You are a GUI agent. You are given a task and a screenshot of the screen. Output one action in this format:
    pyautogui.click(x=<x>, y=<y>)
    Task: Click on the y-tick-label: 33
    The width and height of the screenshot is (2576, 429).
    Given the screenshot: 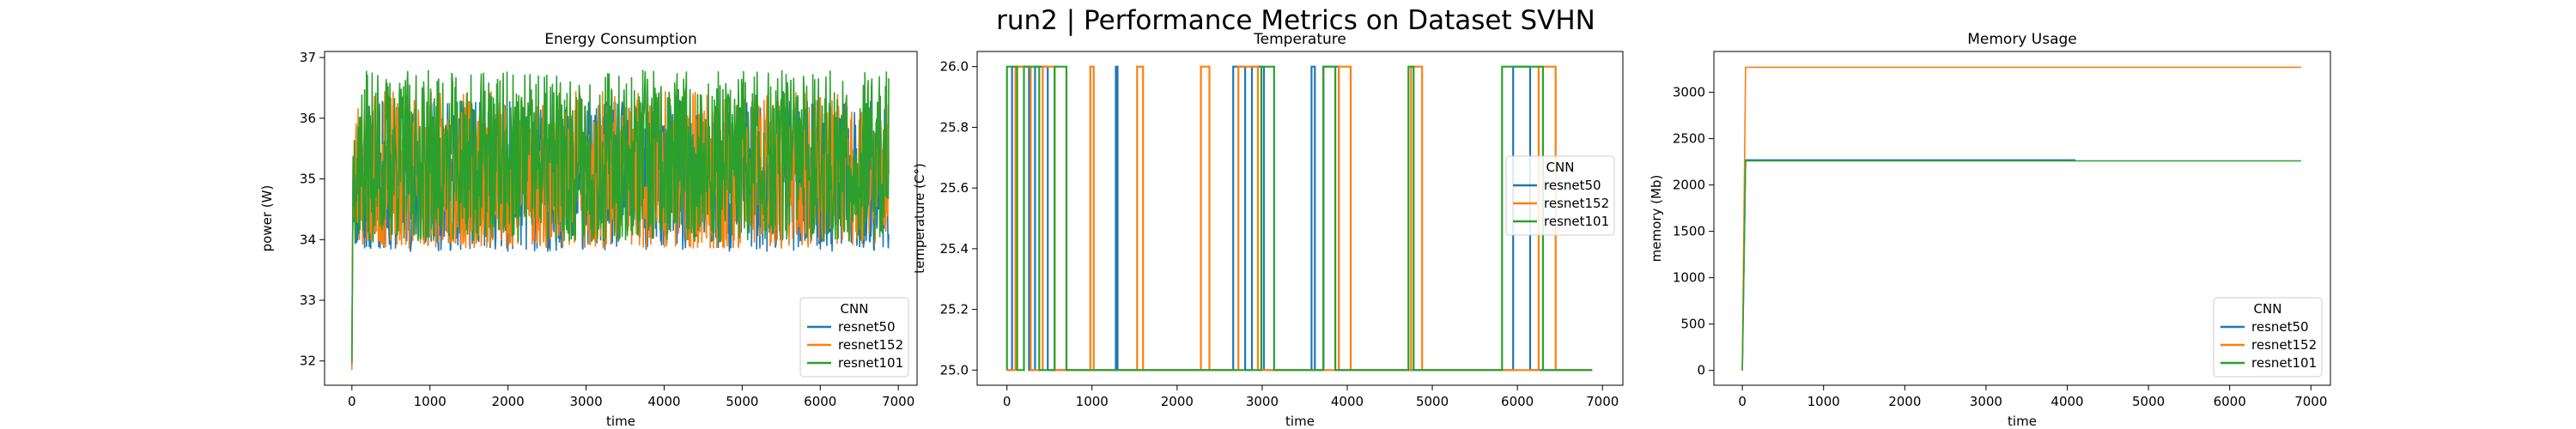 What is the action you would take?
    pyautogui.click(x=308, y=300)
    